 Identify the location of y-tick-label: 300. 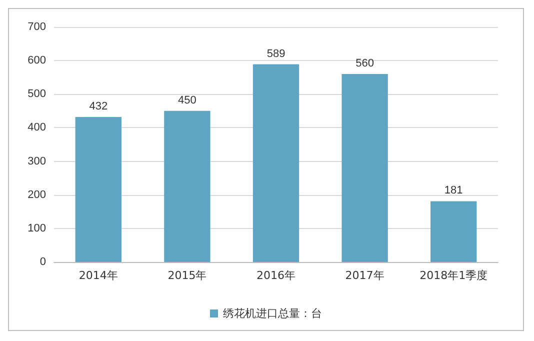
(37, 161).